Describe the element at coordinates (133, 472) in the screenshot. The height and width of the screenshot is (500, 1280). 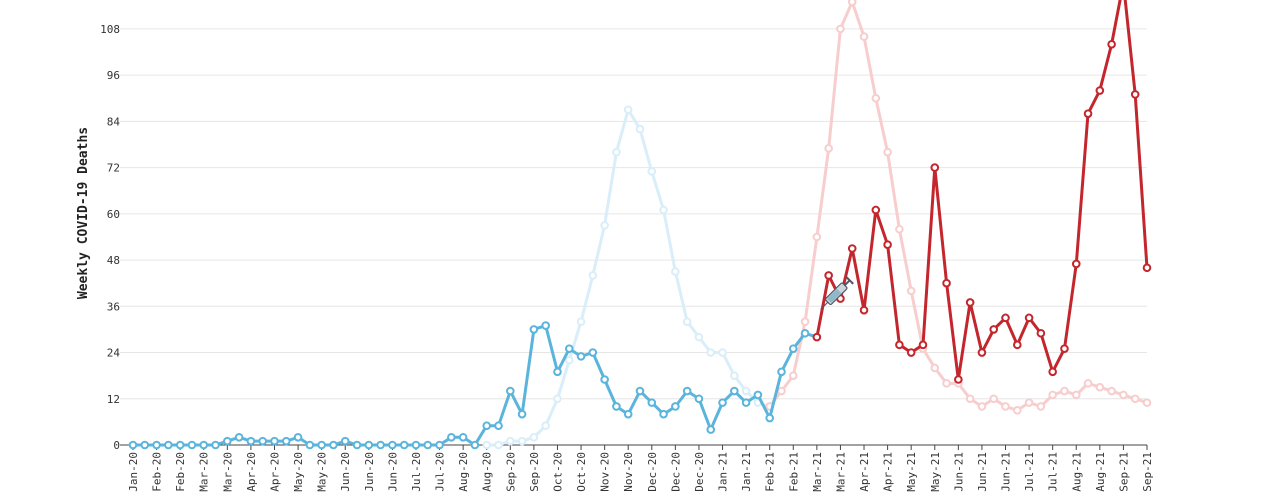
I see `x-tick-label: Jan-20` at that location.